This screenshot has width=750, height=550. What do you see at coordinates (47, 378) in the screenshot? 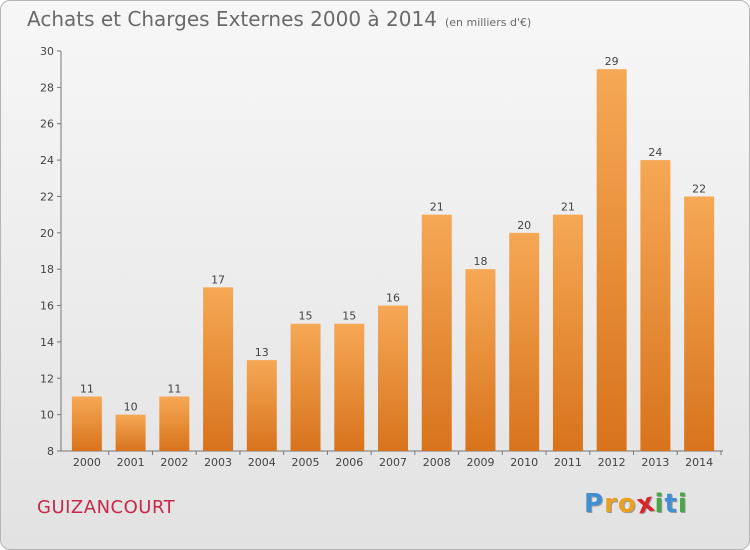
I see `y-tick-label: 12` at bounding box center [47, 378].